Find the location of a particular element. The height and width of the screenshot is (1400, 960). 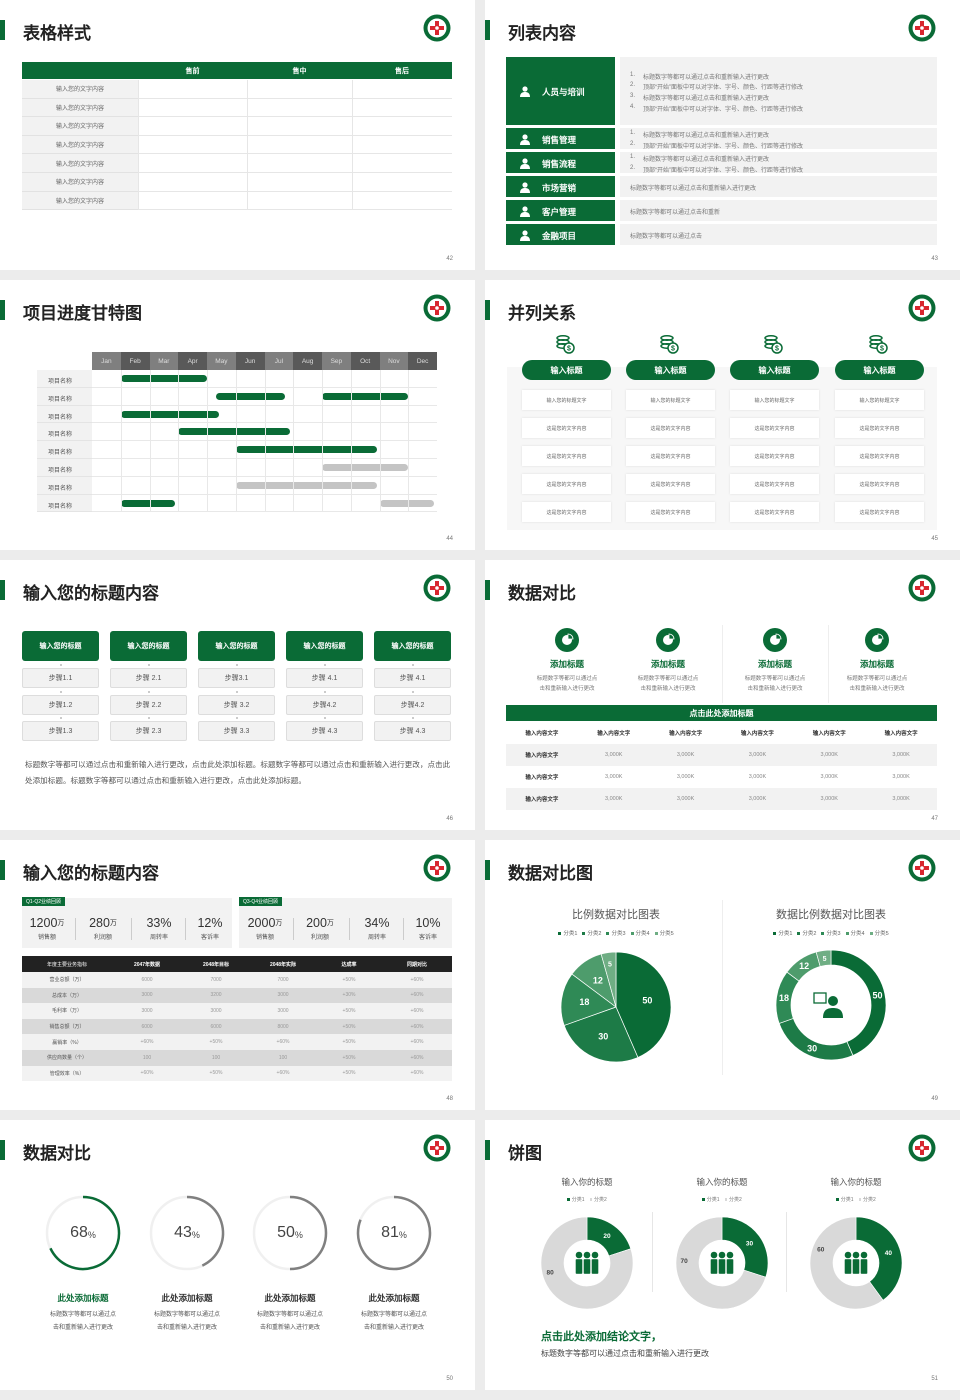

table-header-cell: 售后 is located at coordinates (402, 71).